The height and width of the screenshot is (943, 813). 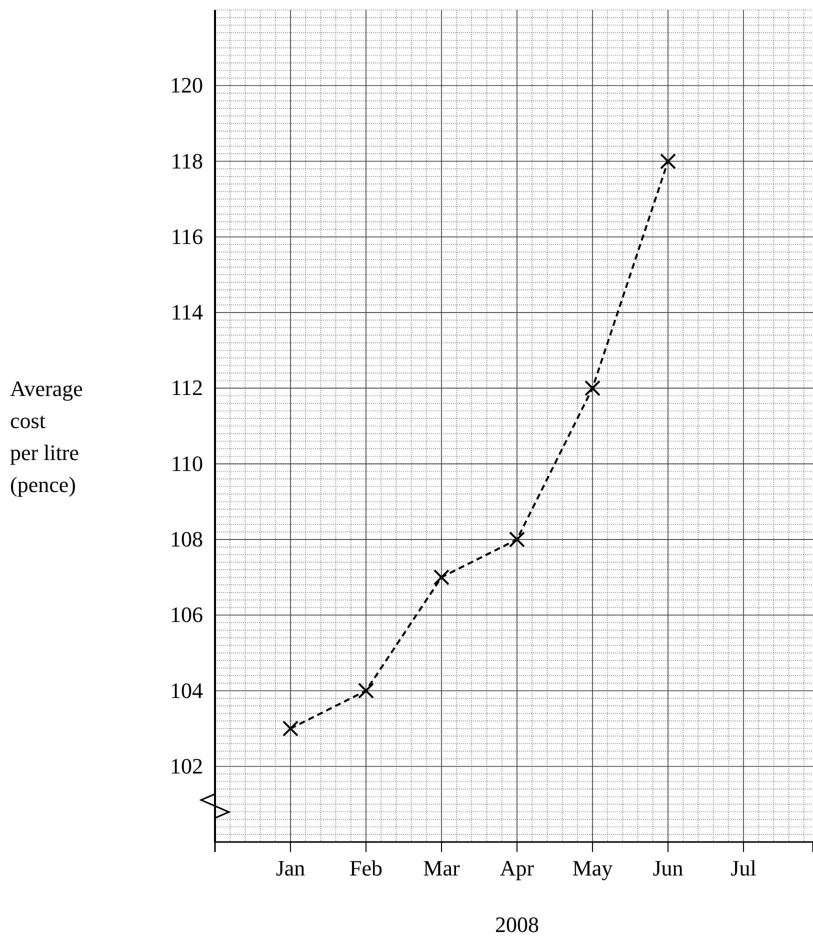 What do you see at coordinates (291, 868) in the screenshot?
I see `x-tick-label: Jan` at bounding box center [291, 868].